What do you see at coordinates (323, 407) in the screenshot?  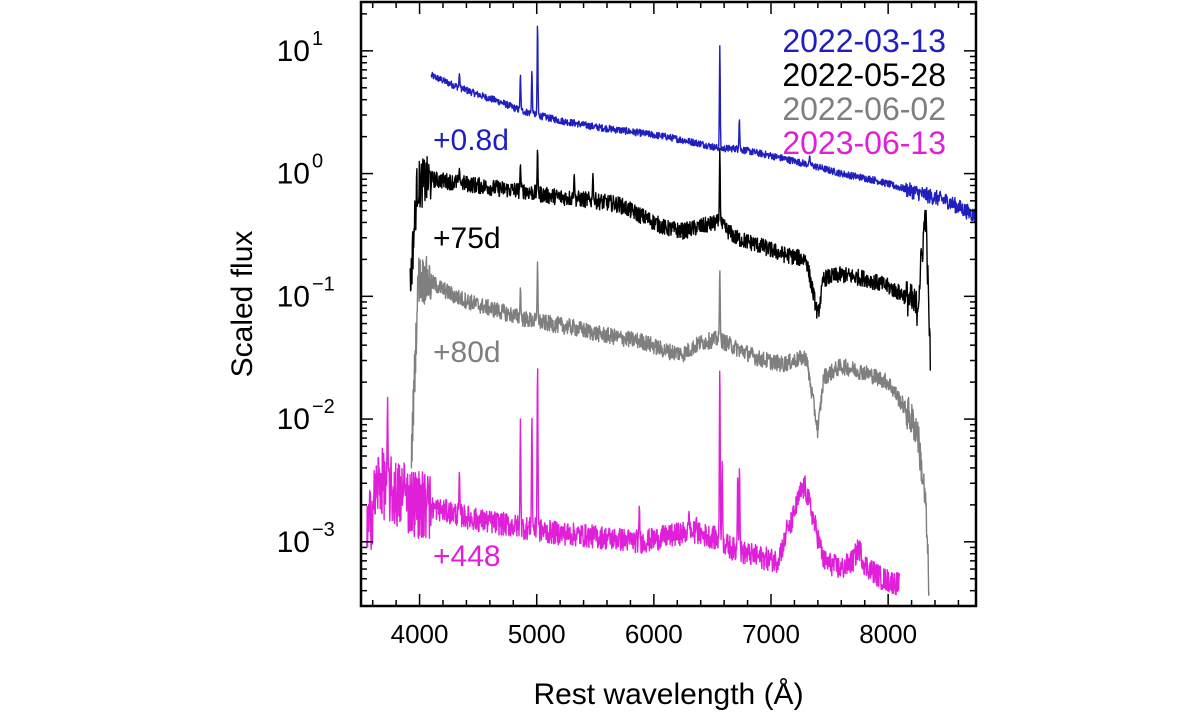 I see `y-tick-exponent: −2` at bounding box center [323, 407].